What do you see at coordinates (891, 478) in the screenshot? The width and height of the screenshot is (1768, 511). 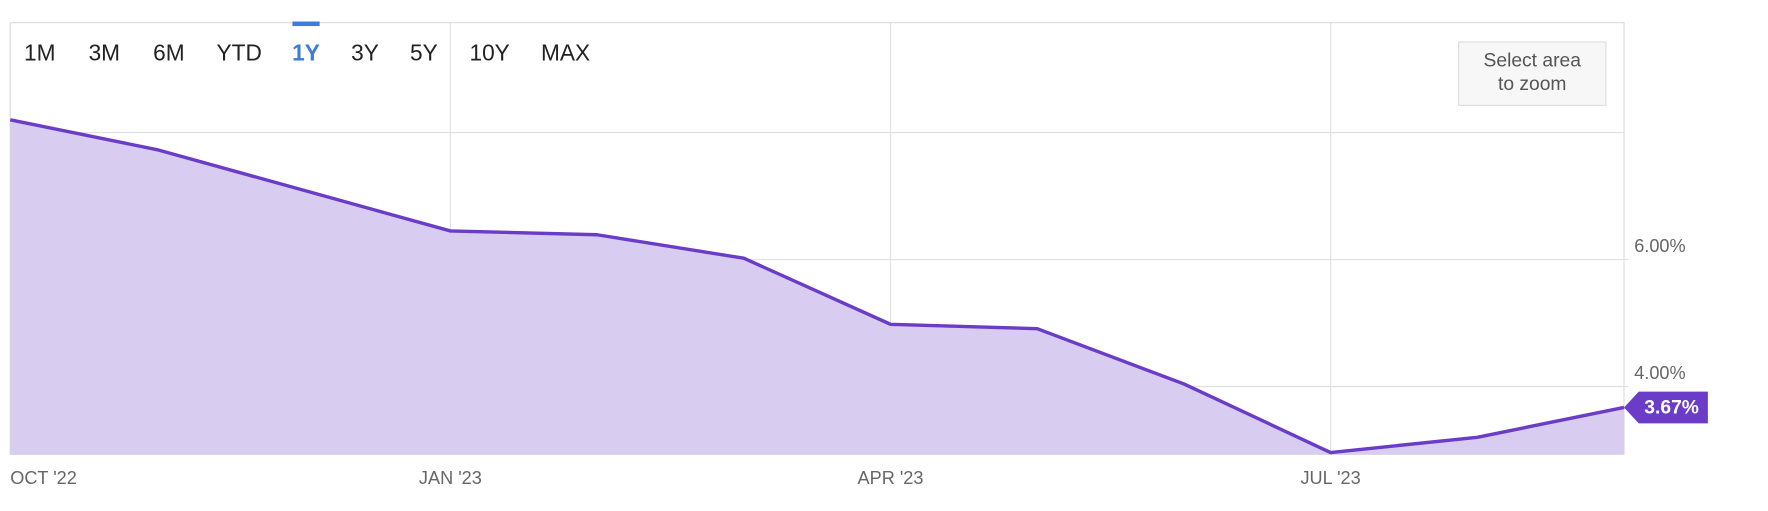 I see `x-tick-label: APR '23` at bounding box center [891, 478].